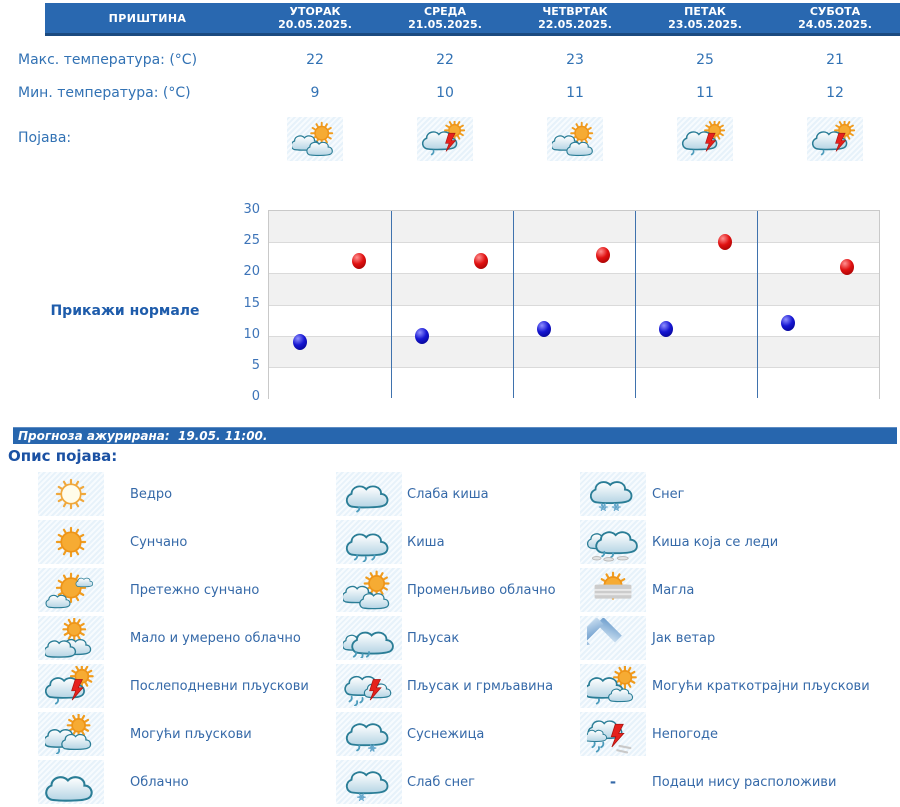 Image resolution: width=900 pixels, height=807 pixels. Describe the element at coordinates (367, 786) in the screenshot. I see `light-snow-icon` at that location.